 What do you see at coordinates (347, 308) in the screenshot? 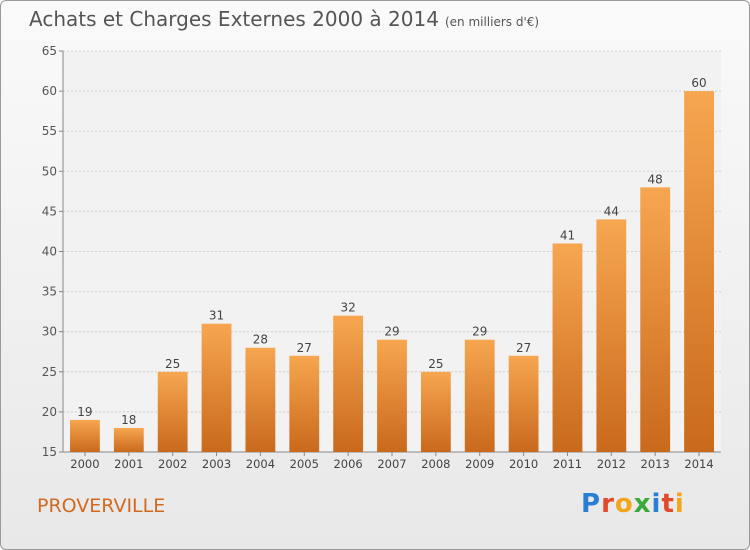
I see `bar-value-label: 32` at bounding box center [347, 308].